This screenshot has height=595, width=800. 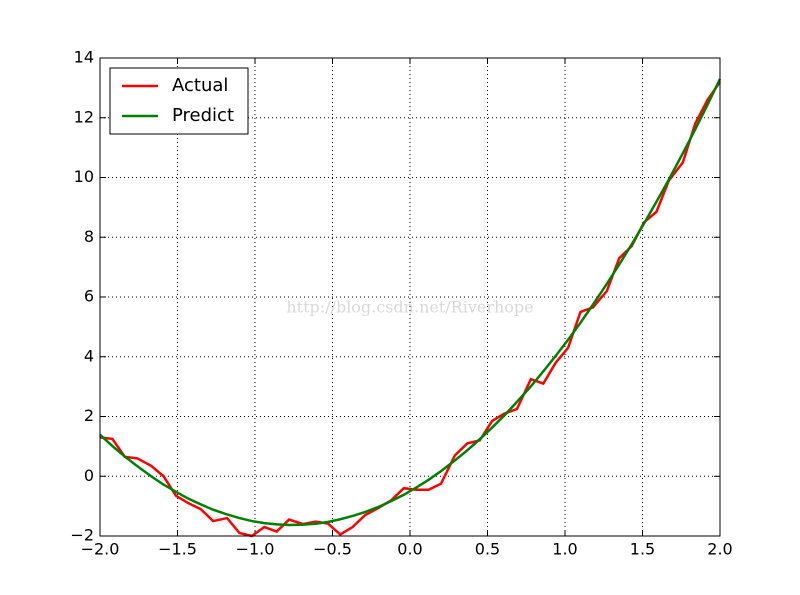 I want to click on x-tick-label: 0.0, so click(x=409, y=549).